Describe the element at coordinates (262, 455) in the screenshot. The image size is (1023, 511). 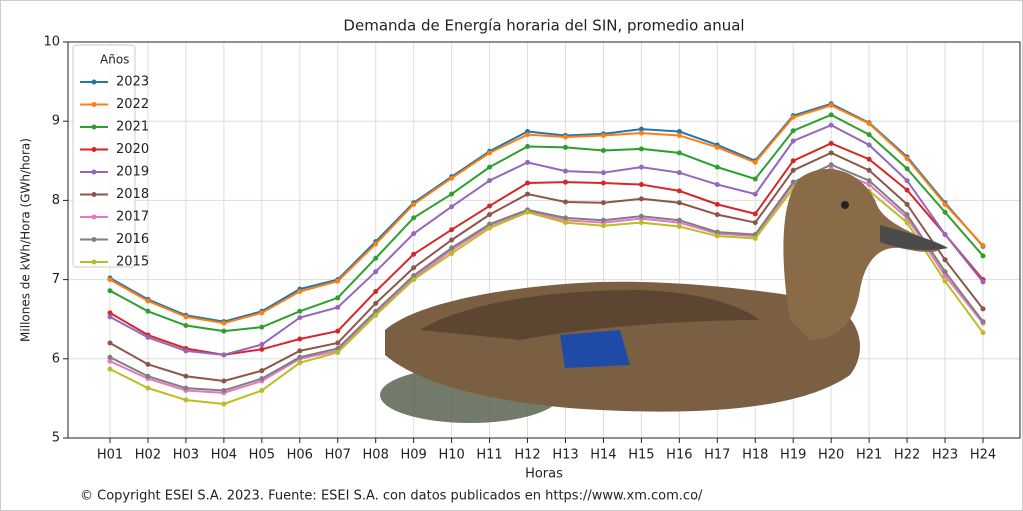
I see `x-tick-label: H05` at that location.